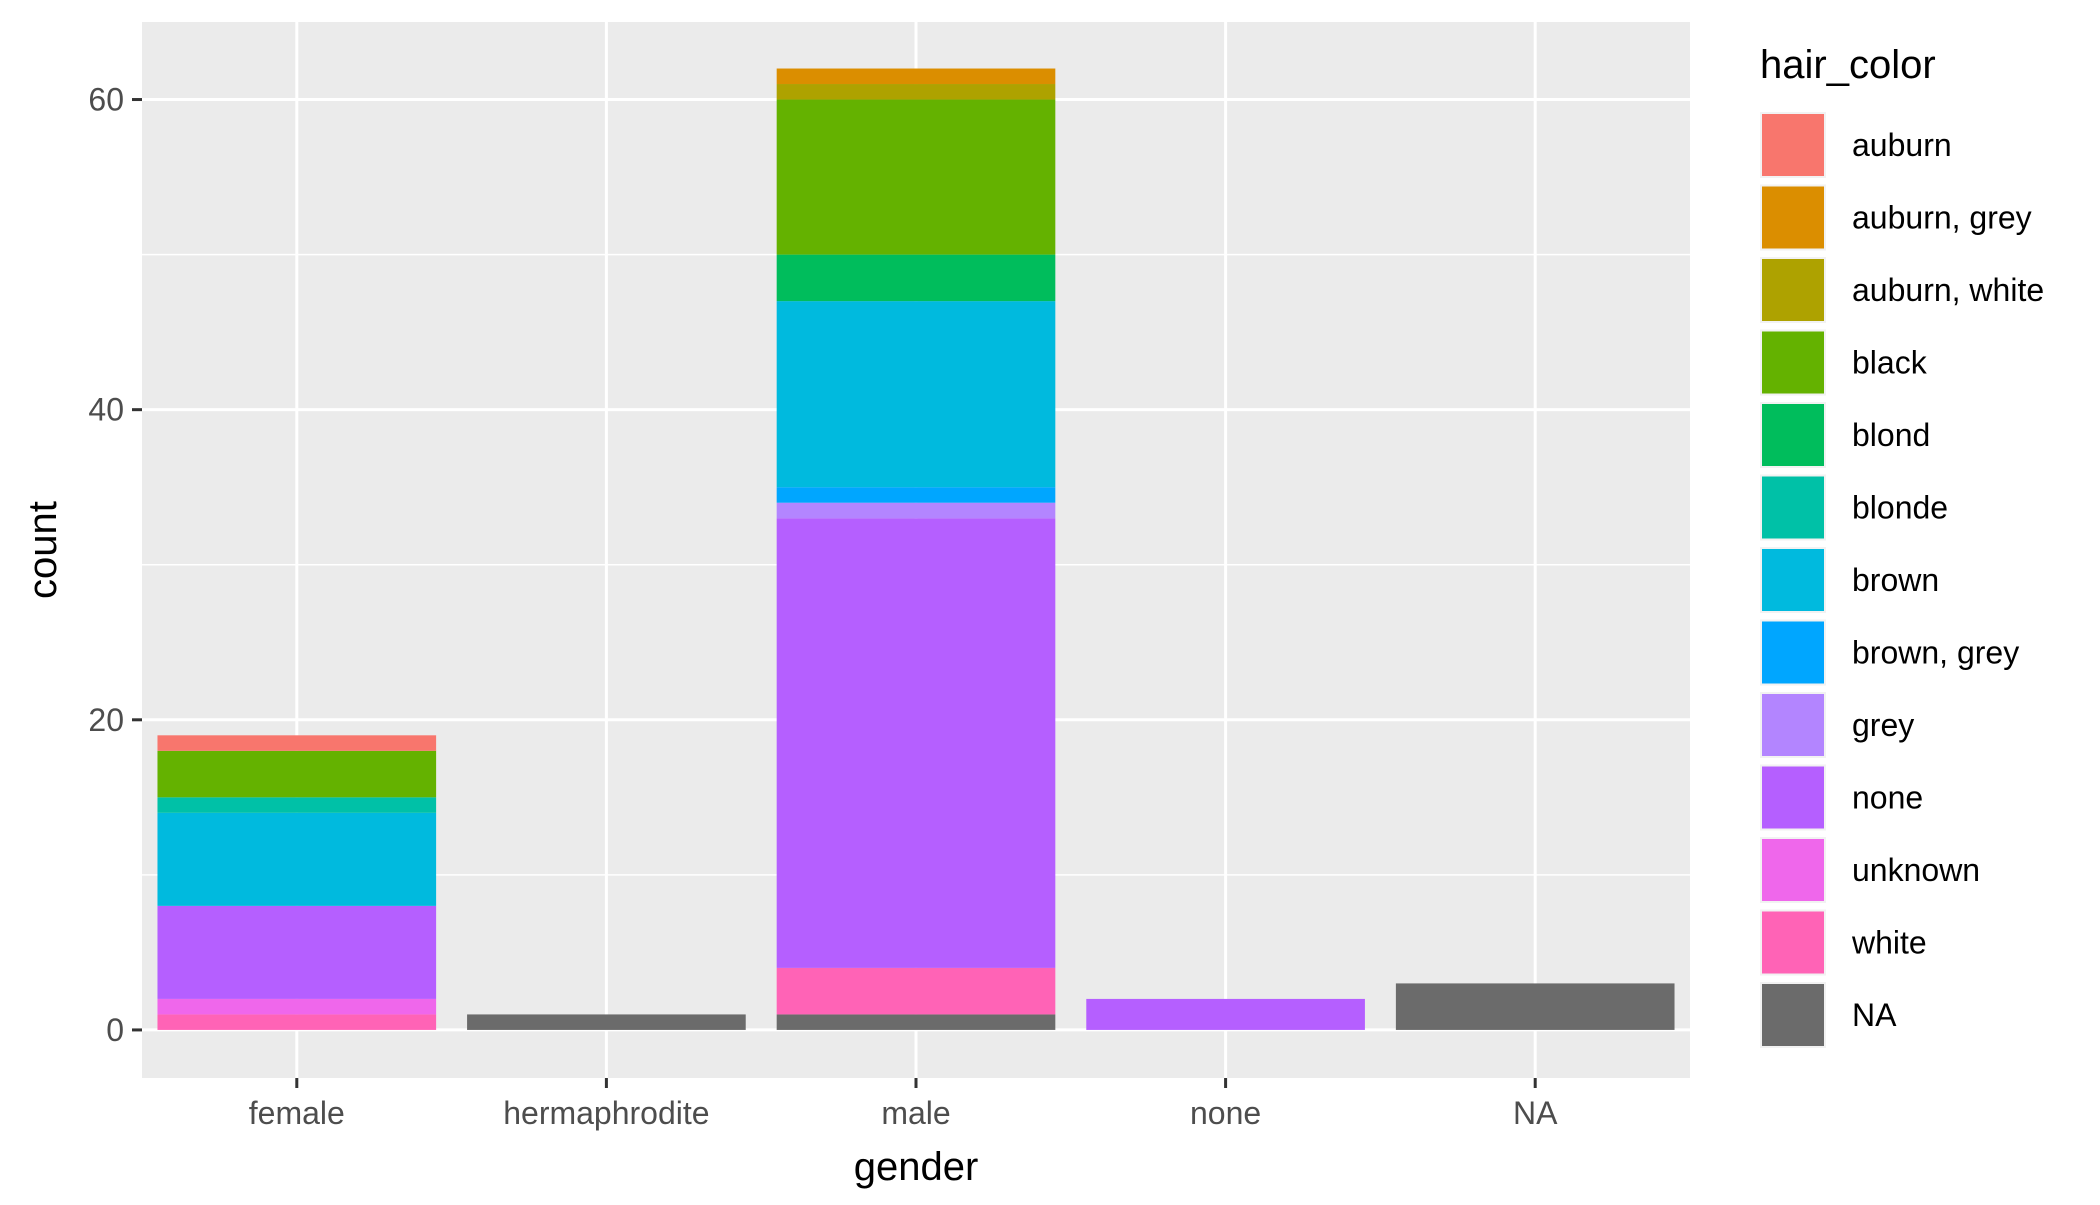 The width and height of the screenshot is (2100, 1205). I want to click on legend-label: brown, so click(1895, 580).